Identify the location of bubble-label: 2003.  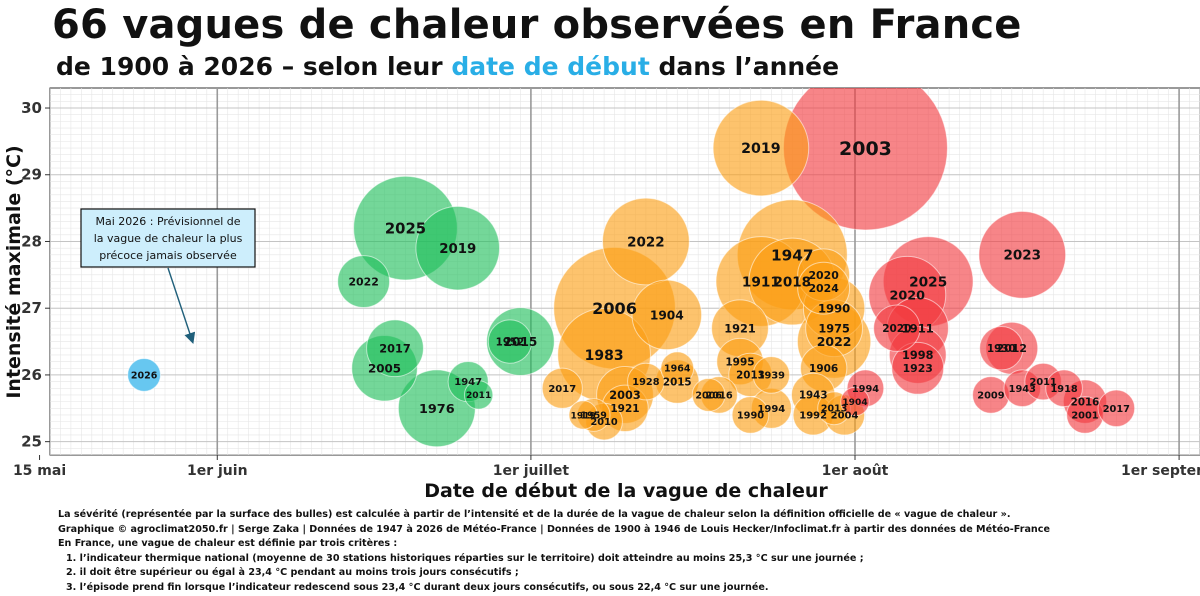
(624, 395).